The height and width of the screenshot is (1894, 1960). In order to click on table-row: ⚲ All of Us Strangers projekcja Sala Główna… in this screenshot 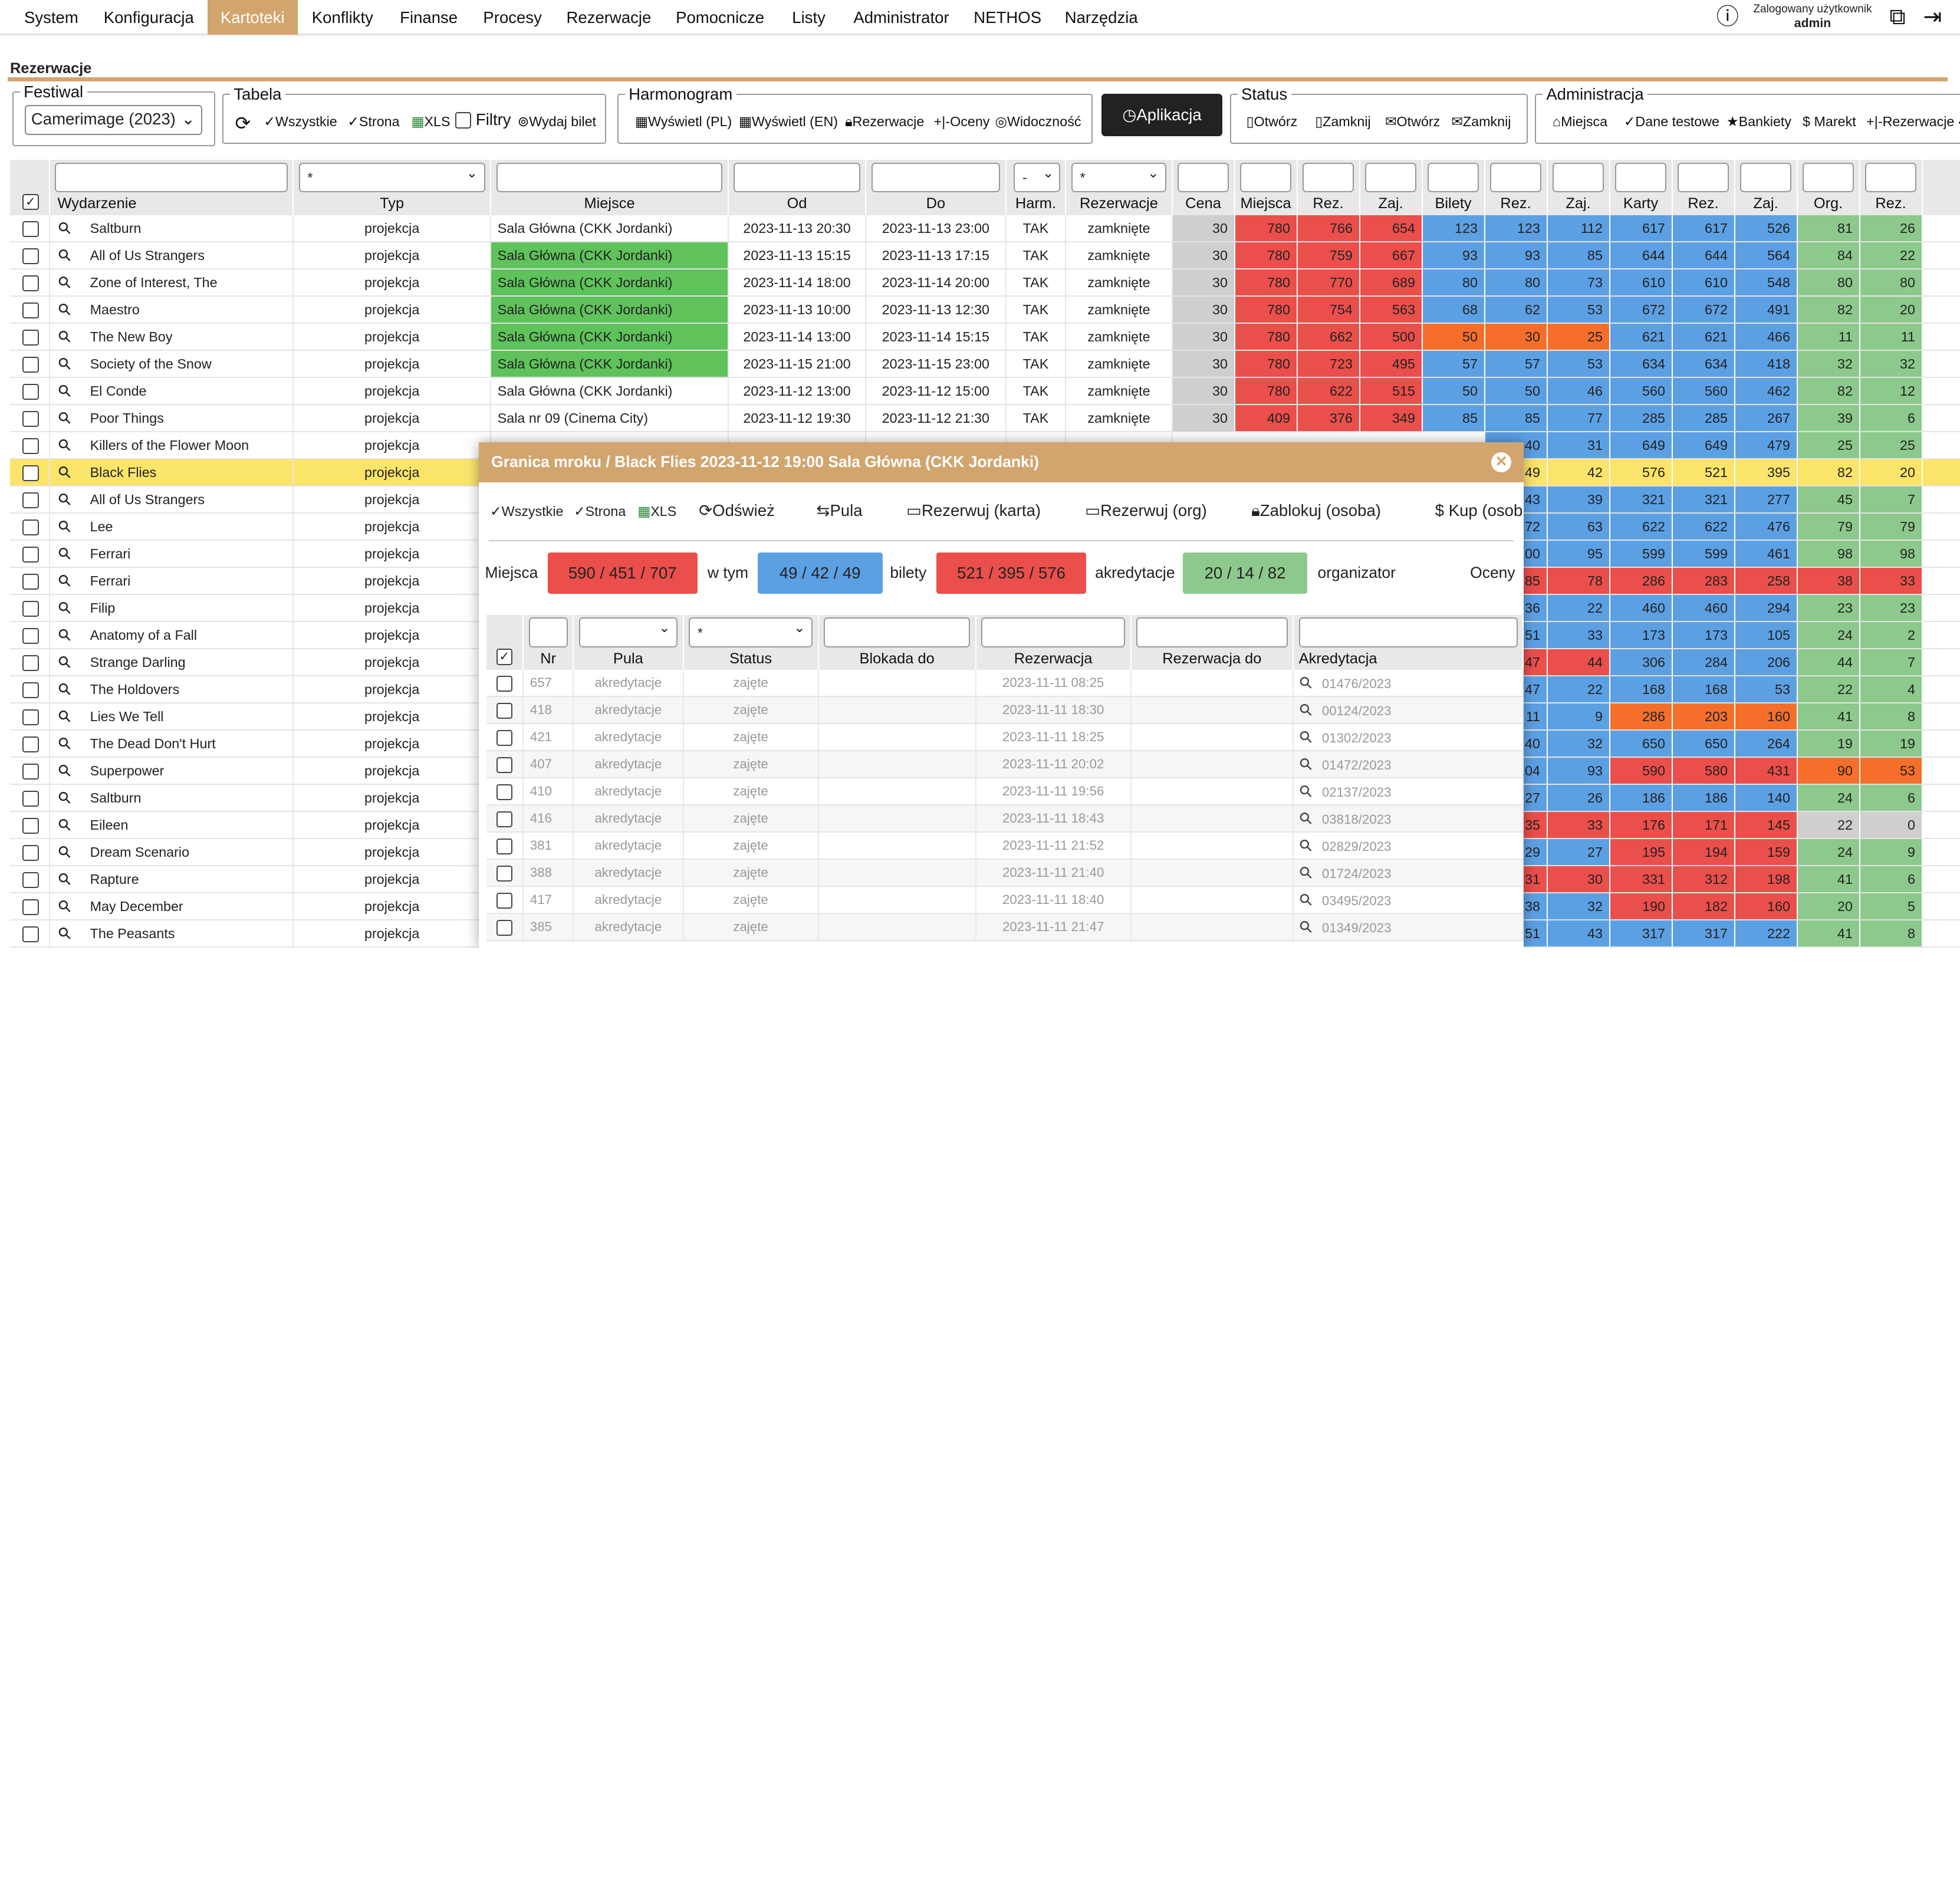, I will do `click(984, 256)`.